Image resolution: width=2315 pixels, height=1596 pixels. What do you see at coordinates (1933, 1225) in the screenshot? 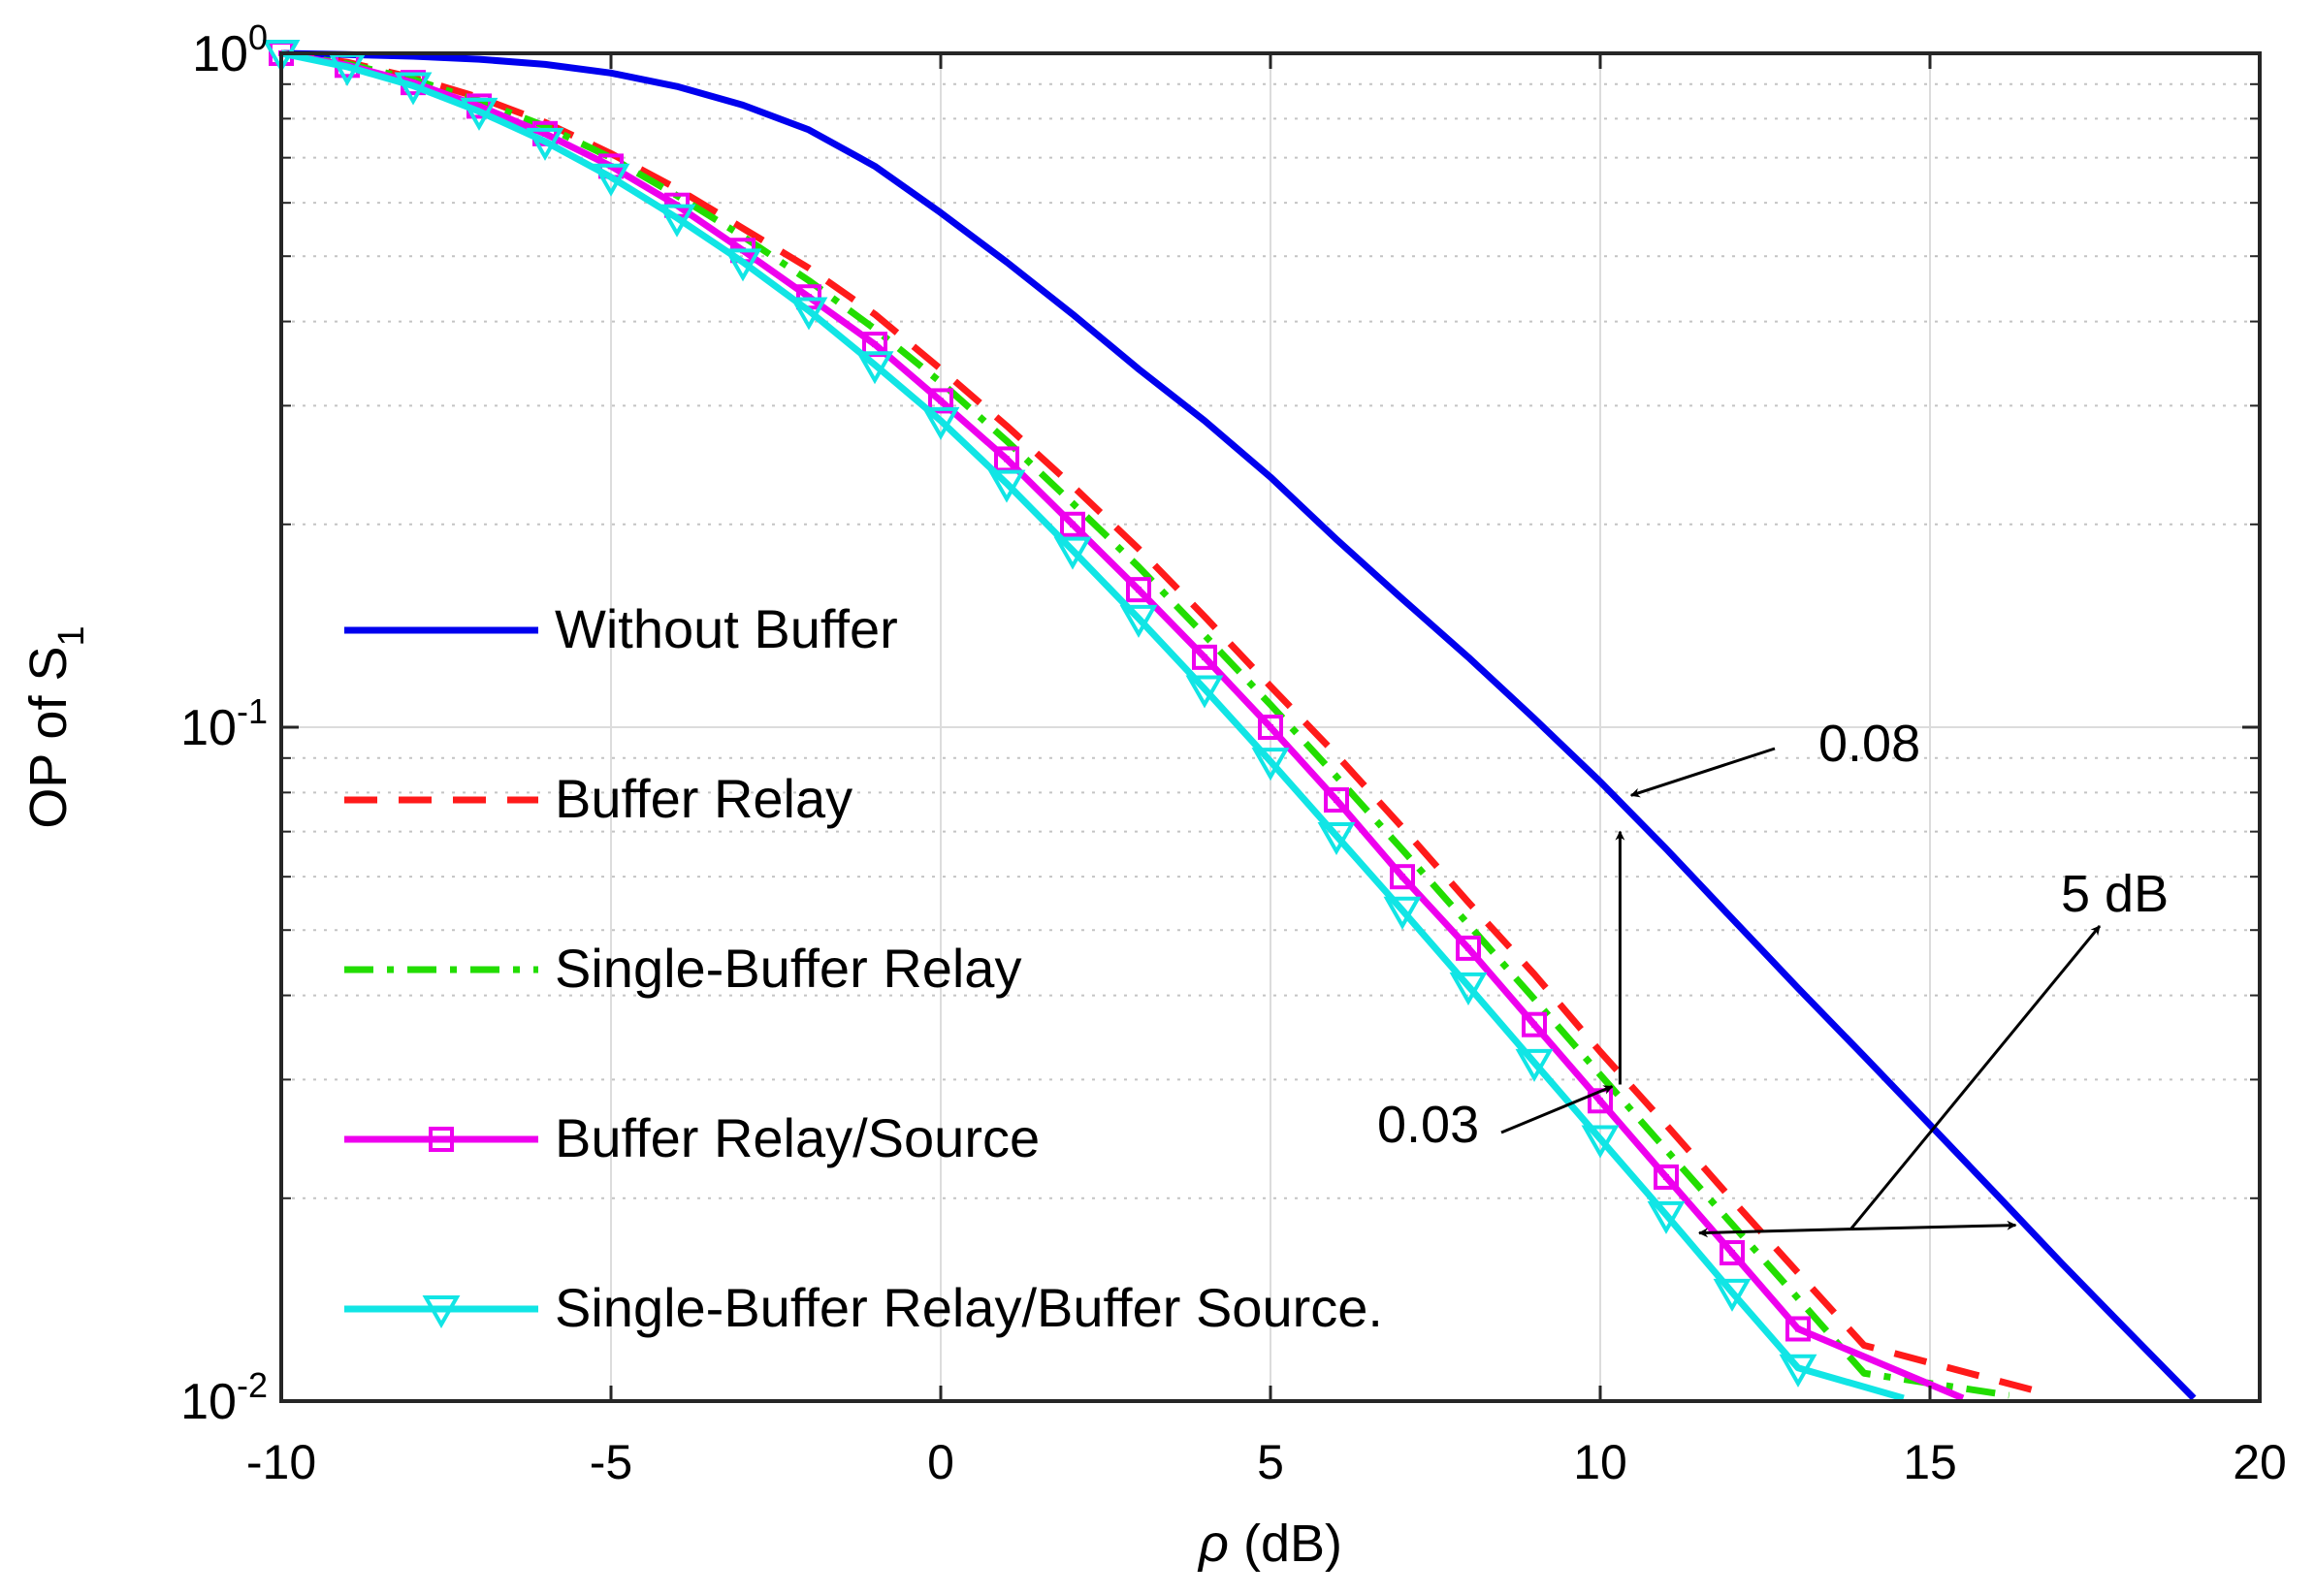
I see `arrow-5db-right` at bounding box center [1933, 1225].